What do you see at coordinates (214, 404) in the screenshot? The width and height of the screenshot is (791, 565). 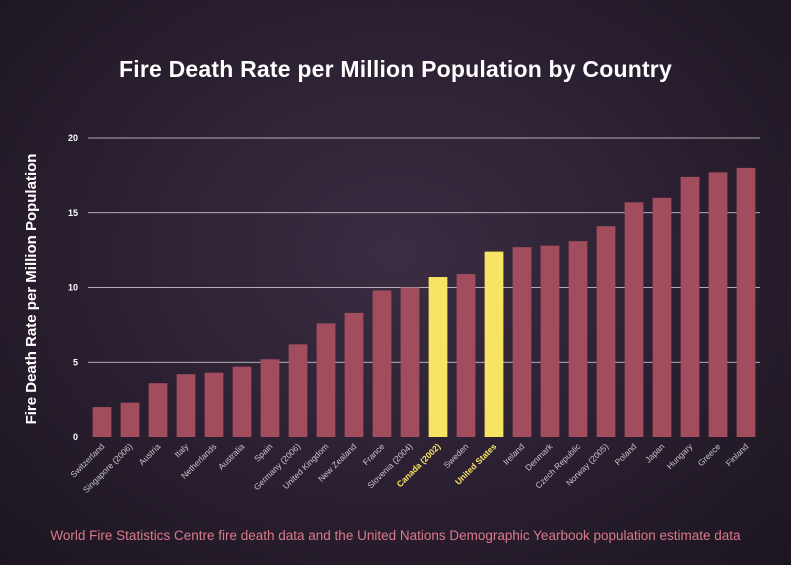 I see `bar-netherlands` at bounding box center [214, 404].